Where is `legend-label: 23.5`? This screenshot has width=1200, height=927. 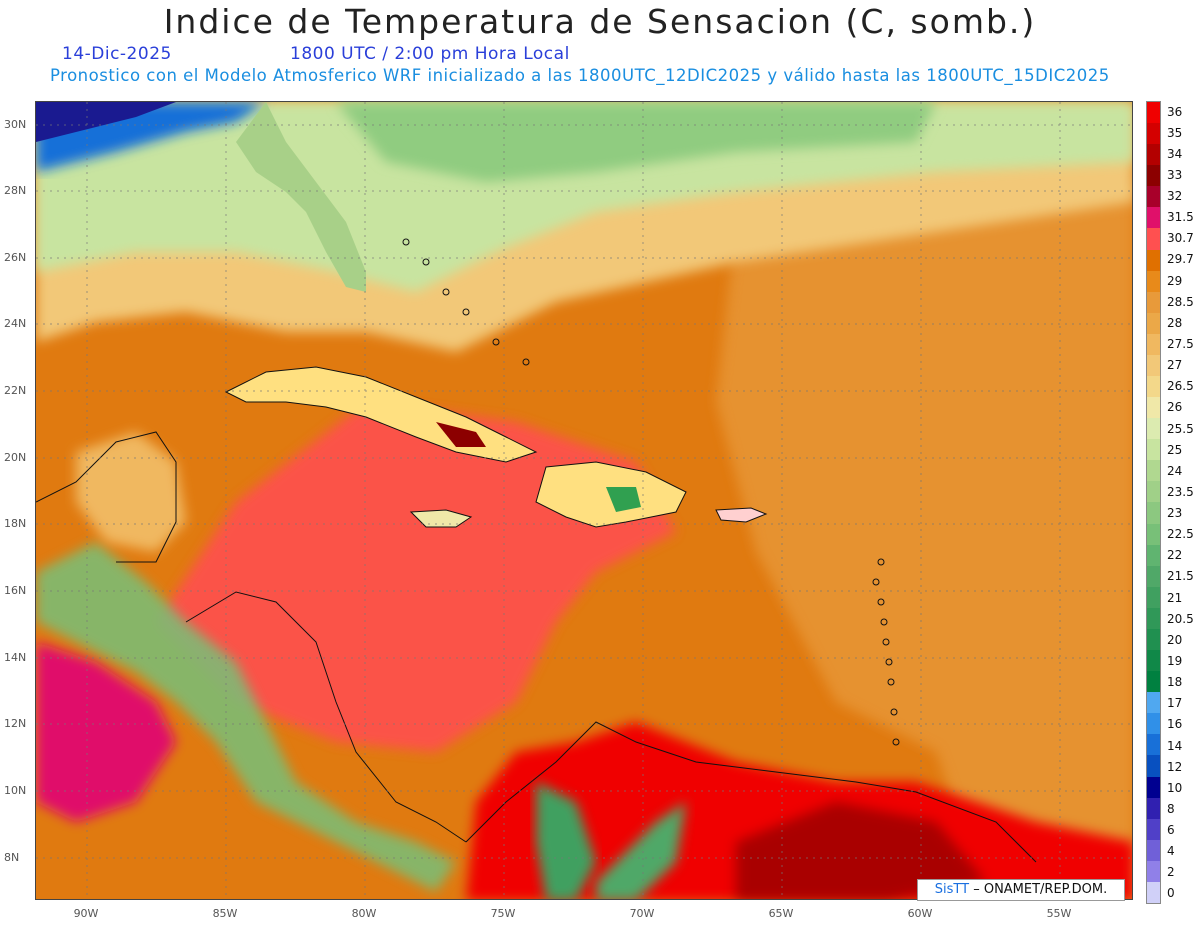 legend-label: 23.5 is located at coordinates (1180, 491).